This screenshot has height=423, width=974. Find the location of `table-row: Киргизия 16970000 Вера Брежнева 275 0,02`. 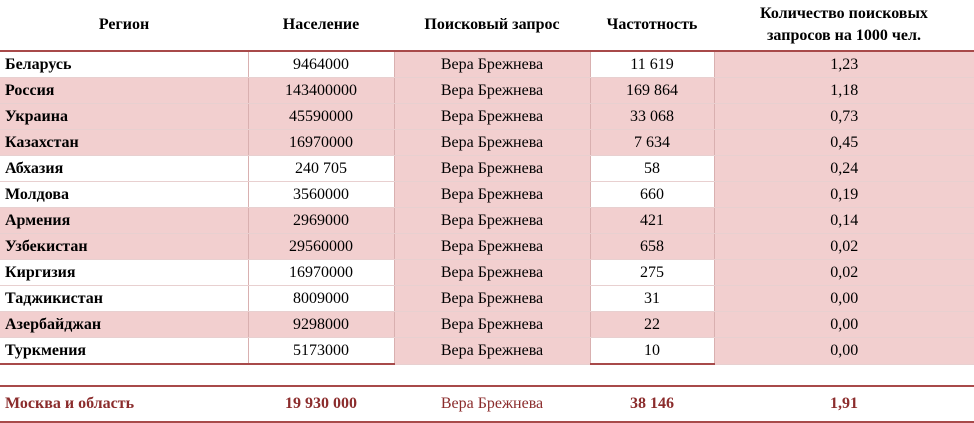

table-row: Киргизия 16970000 Вера Брежнева 275 0,02 is located at coordinates (487, 272).